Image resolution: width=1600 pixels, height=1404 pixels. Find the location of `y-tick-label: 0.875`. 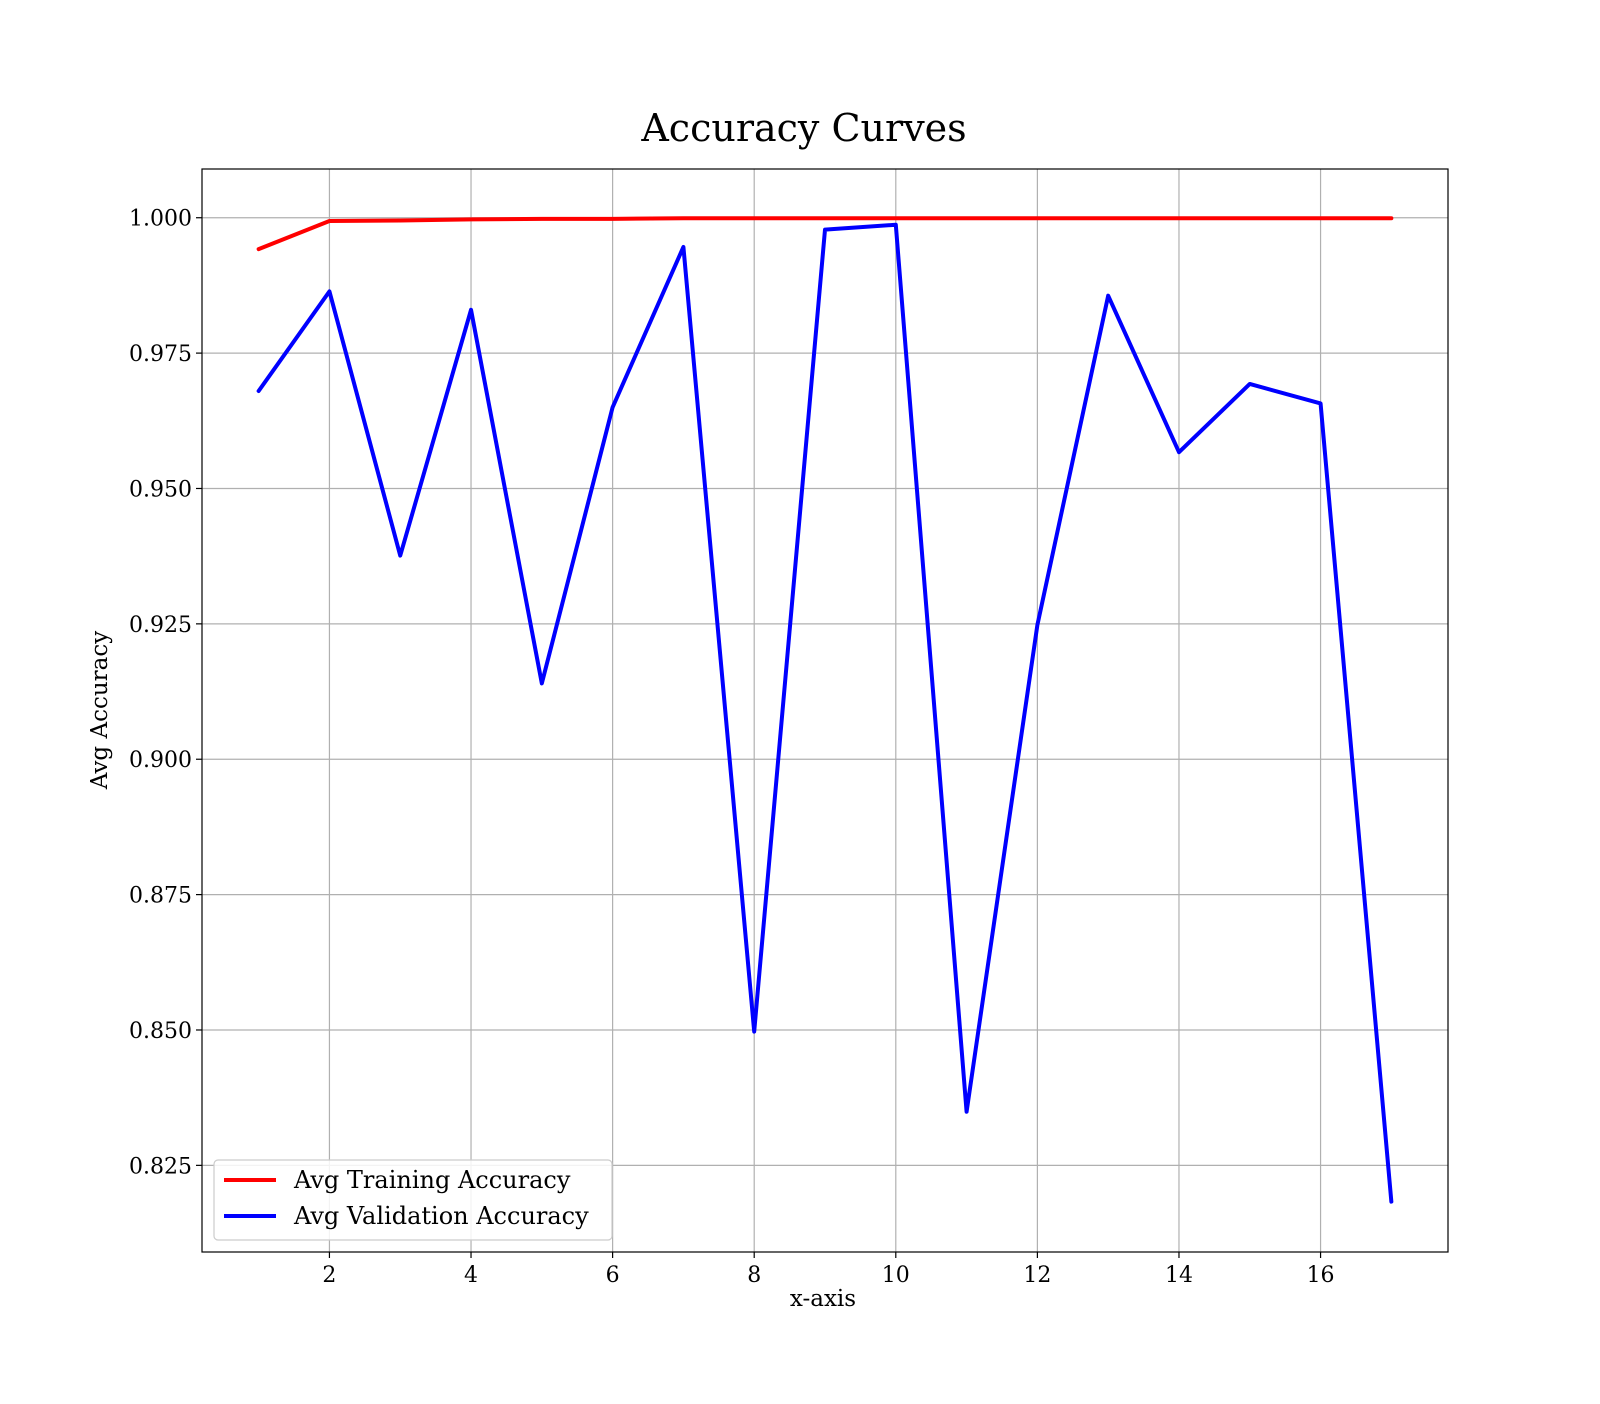

y-tick-label: 0.875 is located at coordinates (160, 896).